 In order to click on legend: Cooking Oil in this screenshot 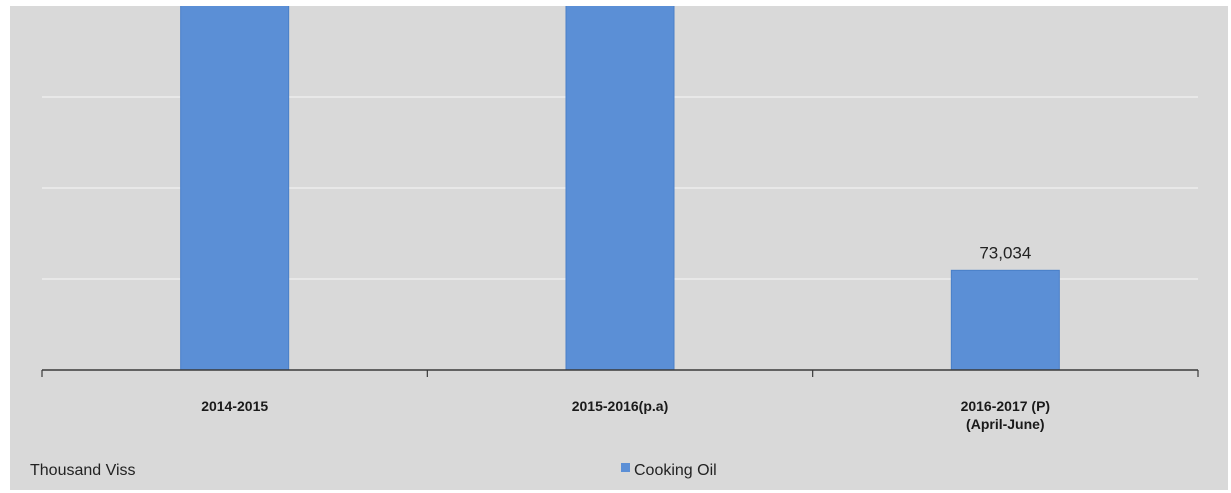, I will do `click(669, 470)`.